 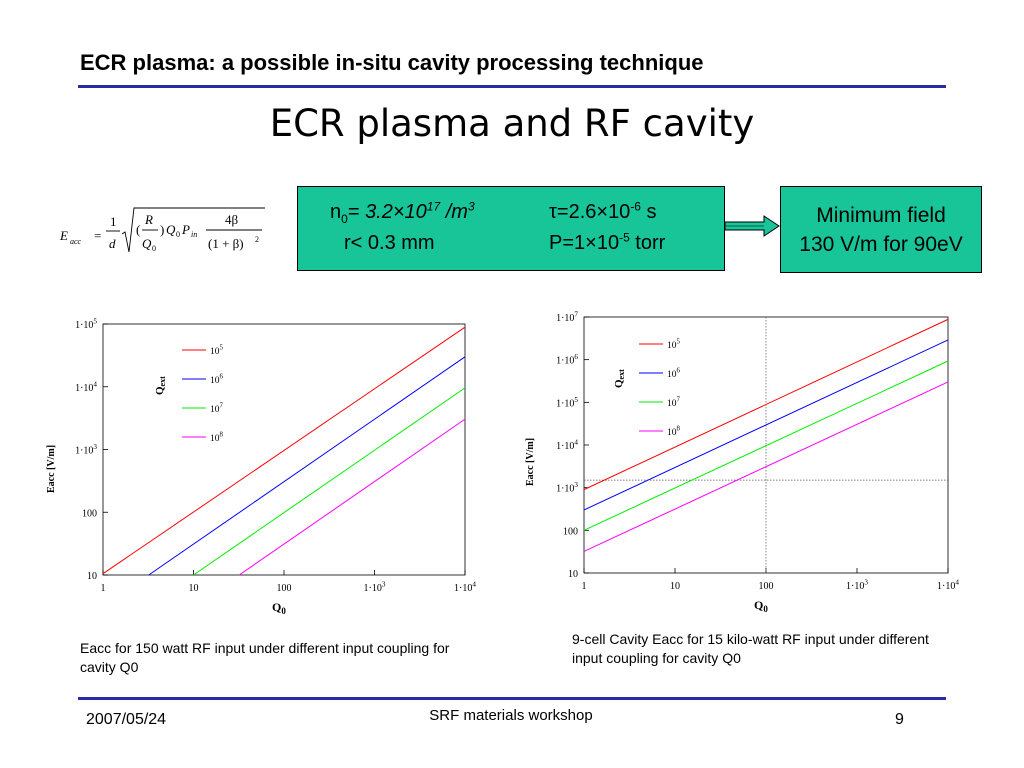 I want to click on tau-value: τ=2.6×10, so click(x=590, y=212).